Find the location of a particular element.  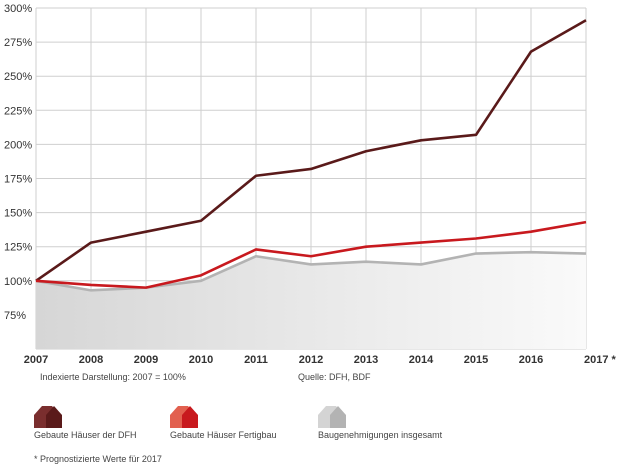

source-note: Quelle: DFH, BDF is located at coordinates (334, 377).